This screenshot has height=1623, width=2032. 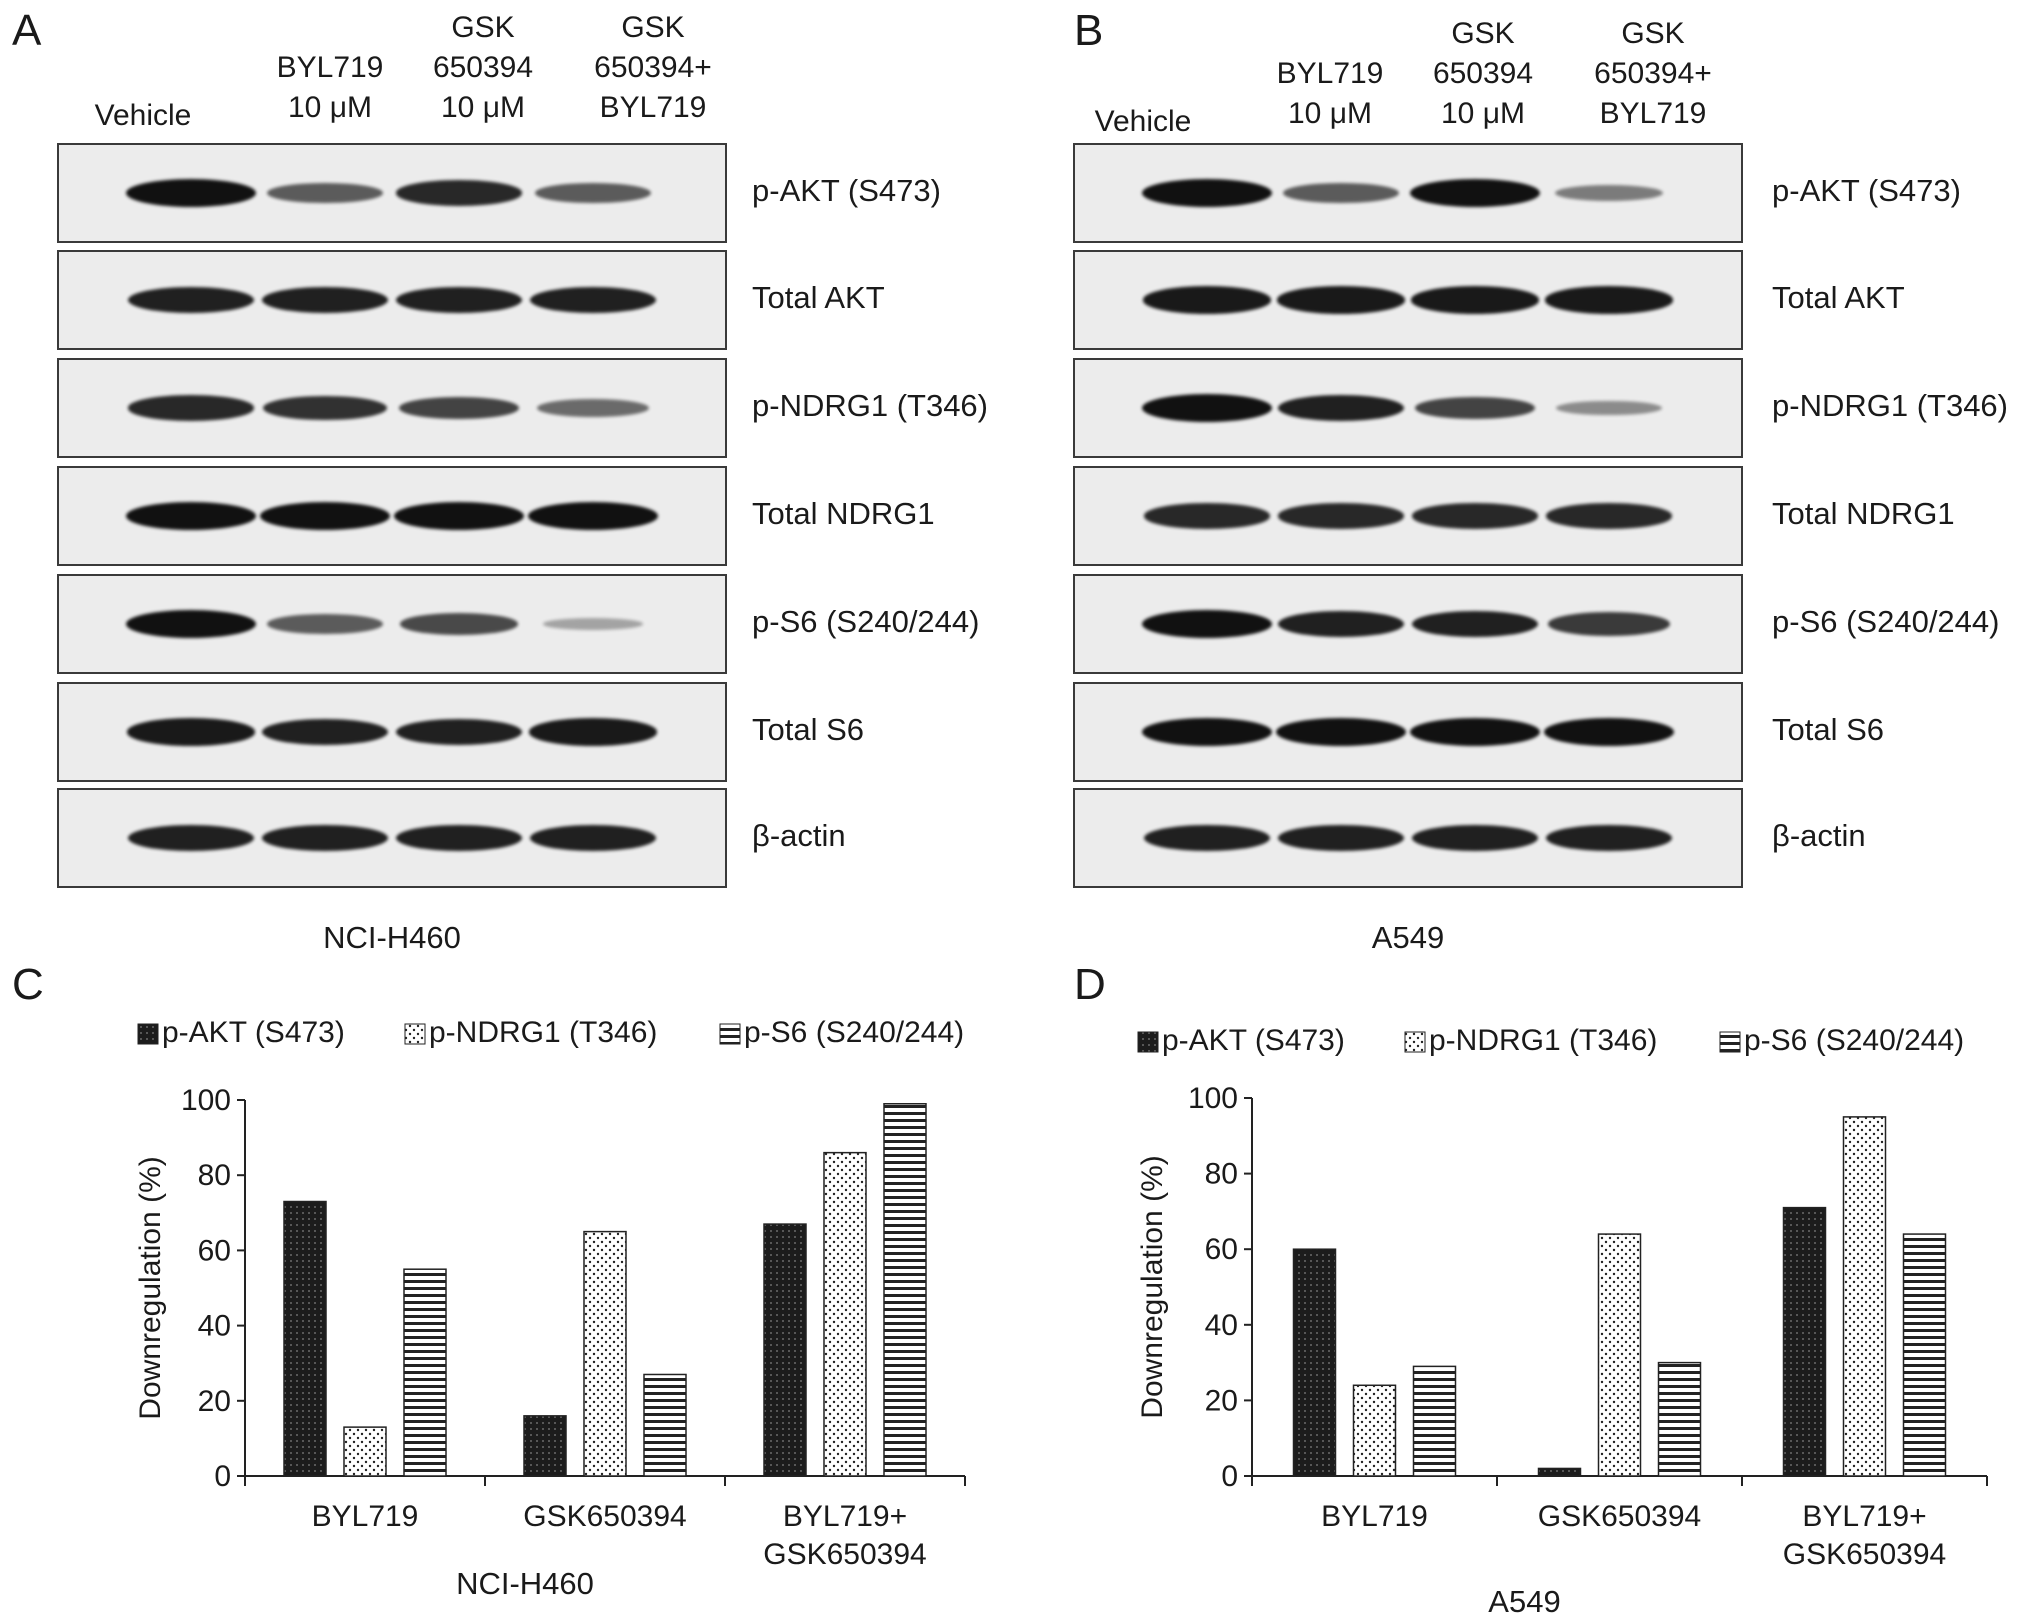 What do you see at coordinates (653, 67) in the screenshot?
I see `lane-header: GSK 650394+ BYL719` at bounding box center [653, 67].